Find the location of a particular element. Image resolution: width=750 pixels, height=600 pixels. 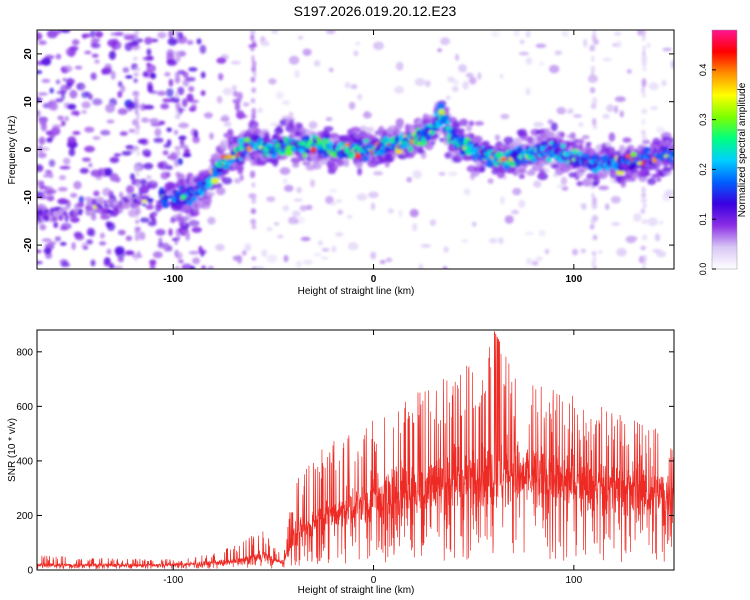

spectrogram-ytick-label: 20 is located at coordinates (28, 54).